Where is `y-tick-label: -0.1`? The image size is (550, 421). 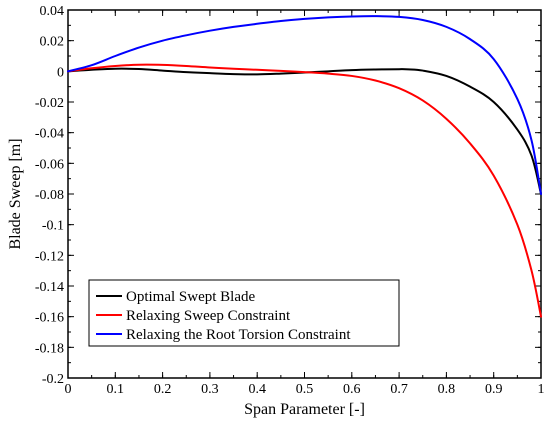 y-tick-label: -0.1 is located at coordinates (53, 226).